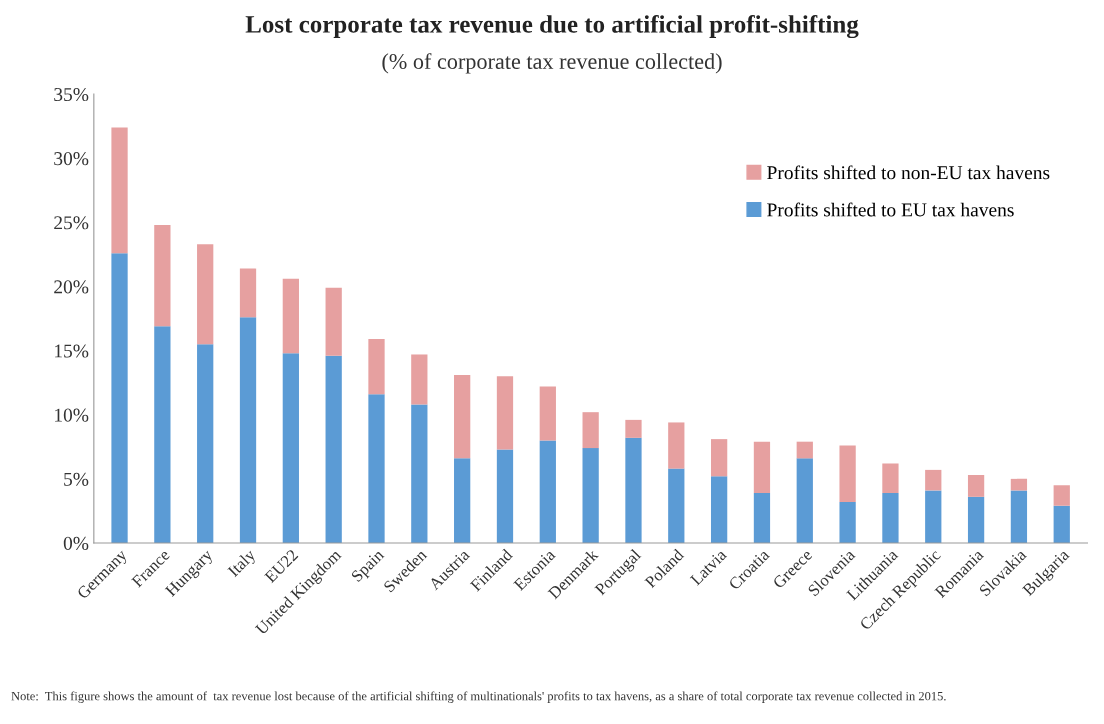 Image resolution: width=1104 pixels, height=724 pixels. I want to click on legend-label: Profits shifted to EU tax havens, so click(890, 209).